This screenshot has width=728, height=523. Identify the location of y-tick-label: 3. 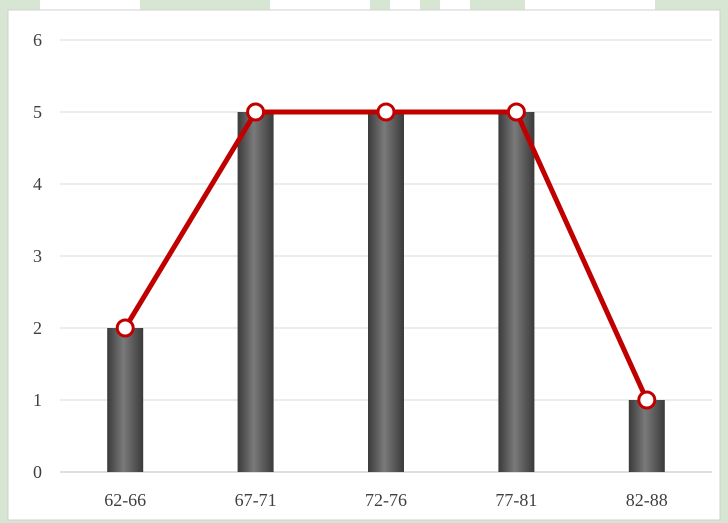
(37, 256).